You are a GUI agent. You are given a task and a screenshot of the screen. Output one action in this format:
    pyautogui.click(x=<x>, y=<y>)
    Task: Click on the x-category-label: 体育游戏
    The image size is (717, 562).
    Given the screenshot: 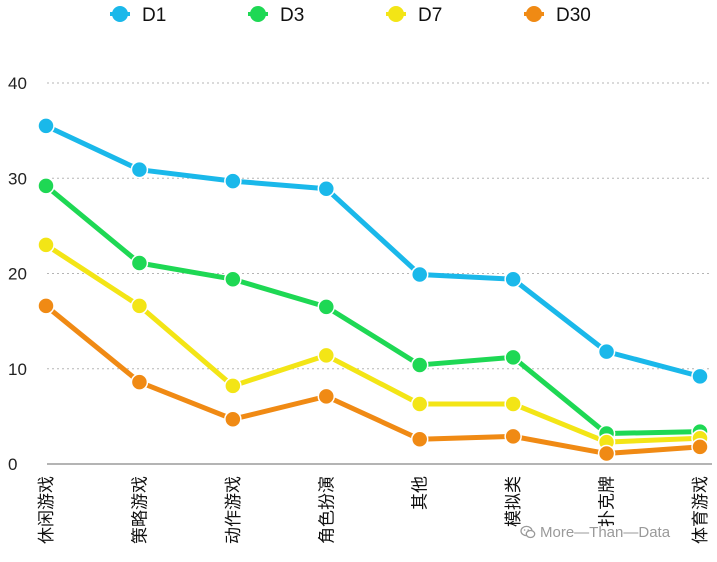 What is the action you would take?
    pyautogui.click(x=701, y=510)
    